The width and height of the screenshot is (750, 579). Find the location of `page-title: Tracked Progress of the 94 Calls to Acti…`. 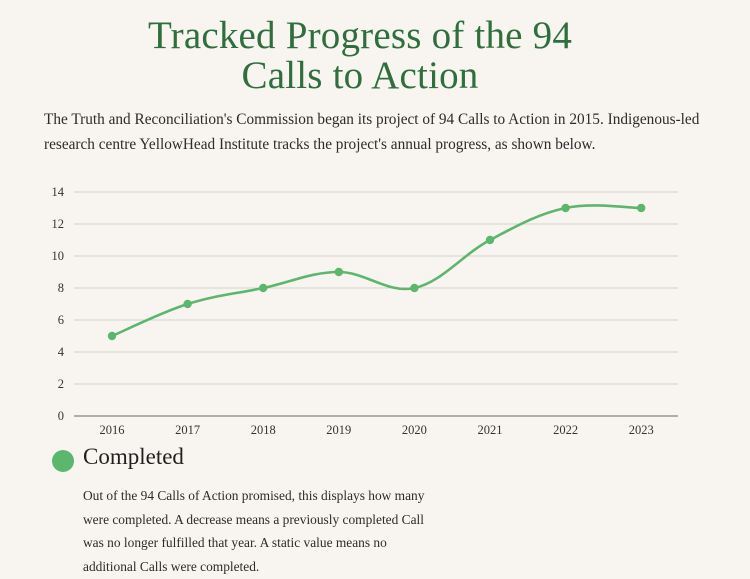

page-title: Tracked Progress of the 94 Calls to Acti… is located at coordinates (360, 56).